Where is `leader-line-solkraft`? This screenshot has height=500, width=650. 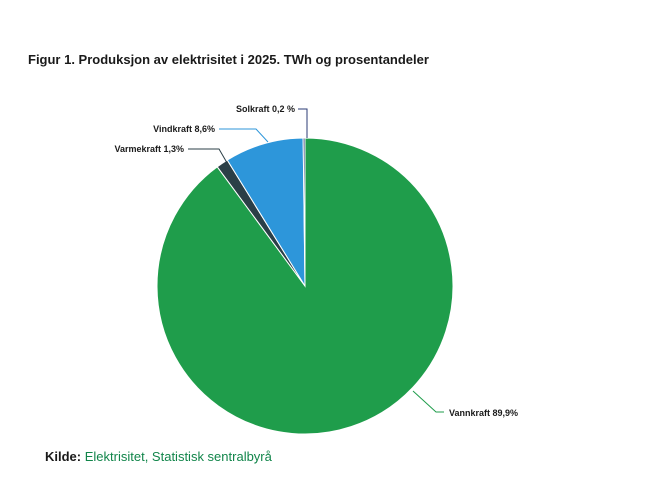
leader-line-solkraft is located at coordinates (303, 123).